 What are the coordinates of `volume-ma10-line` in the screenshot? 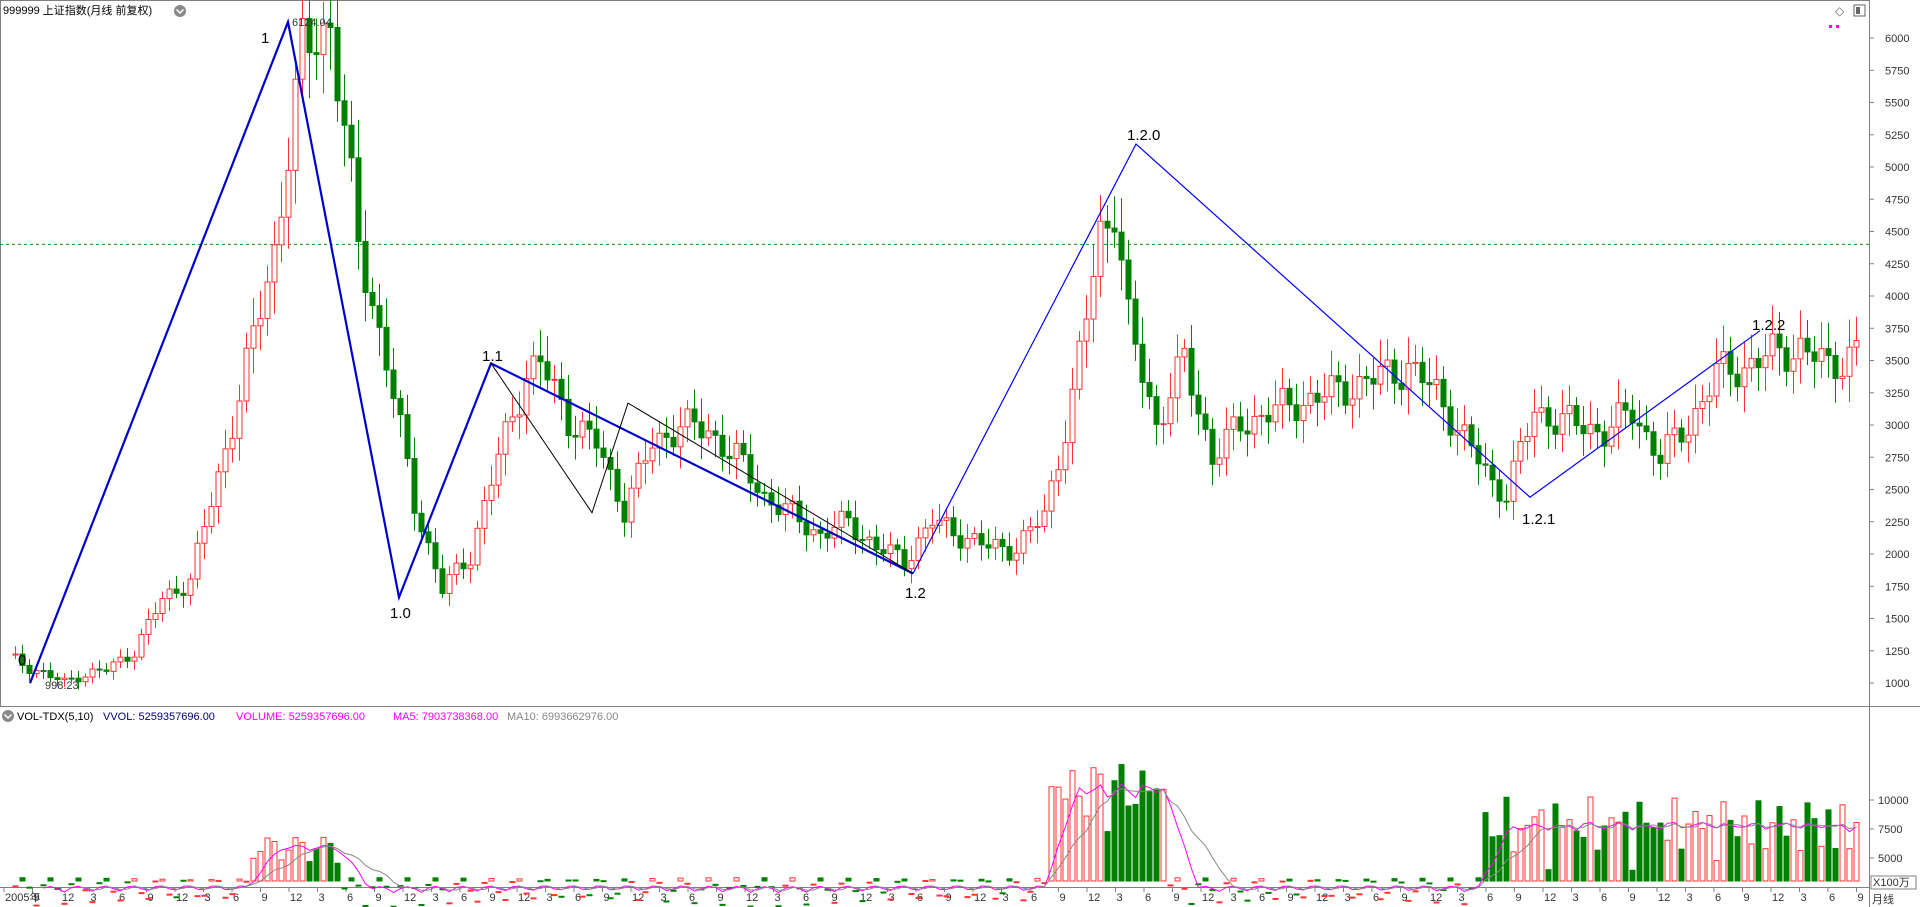 It's located at (967, 839).